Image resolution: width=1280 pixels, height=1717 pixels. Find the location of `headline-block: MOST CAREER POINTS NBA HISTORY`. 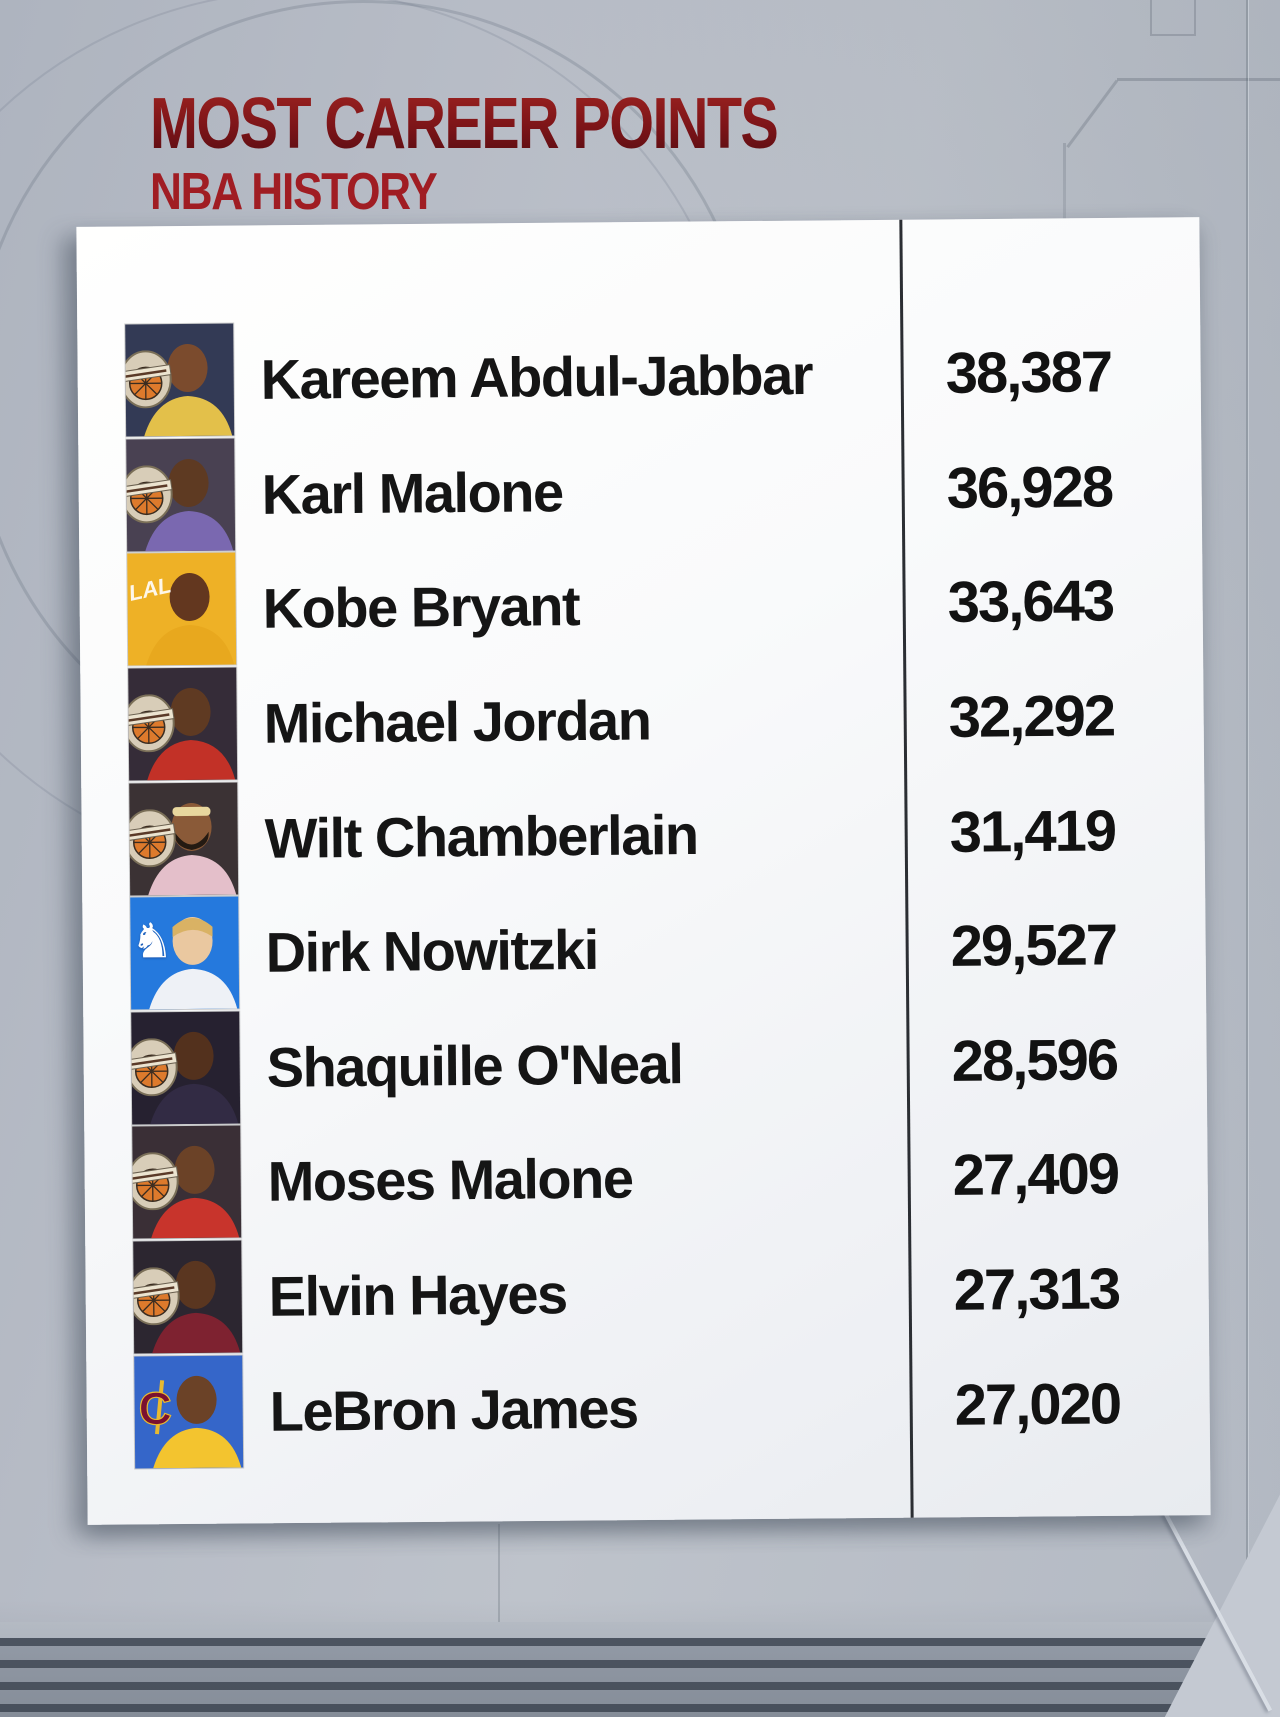

headline-block: MOST CAREER POINTS NBA HISTORY is located at coordinates (542, 153).